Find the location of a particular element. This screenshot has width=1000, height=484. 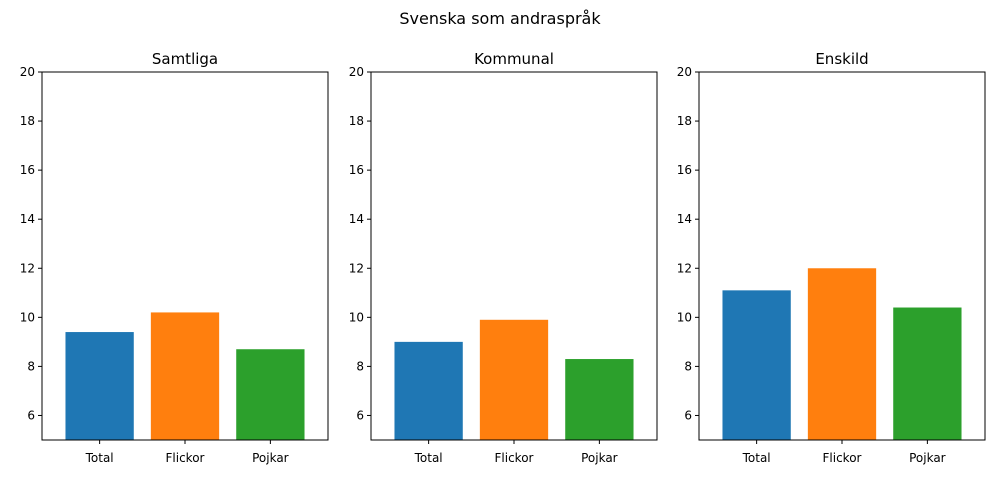

subplot-title: Enskild is located at coordinates (841, 59).